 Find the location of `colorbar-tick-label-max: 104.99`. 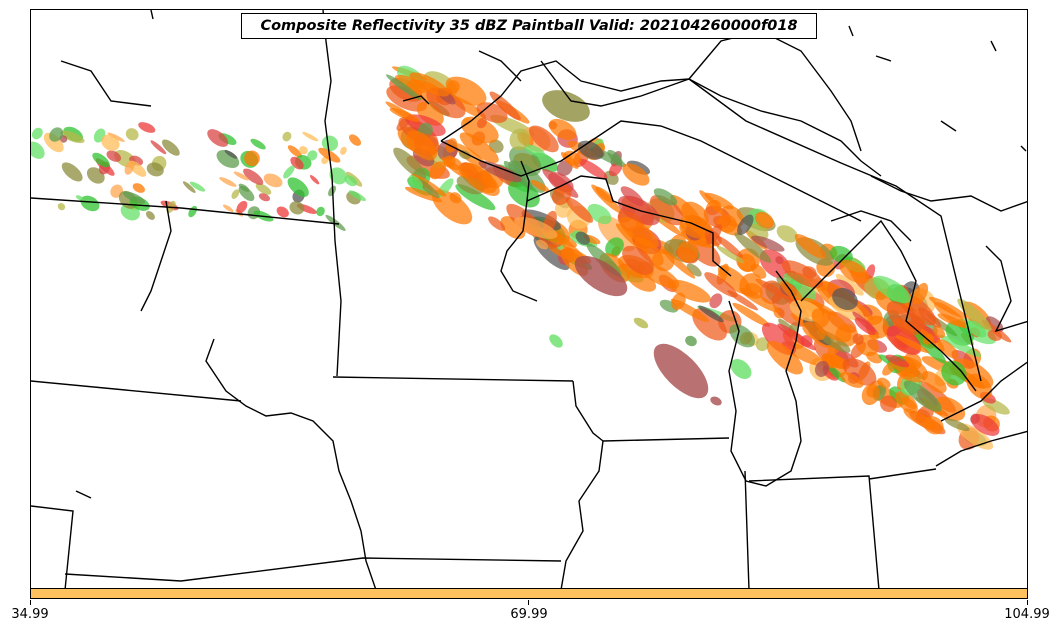

colorbar-tick-label-max: 104.99 is located at coordinates (1027, 614).